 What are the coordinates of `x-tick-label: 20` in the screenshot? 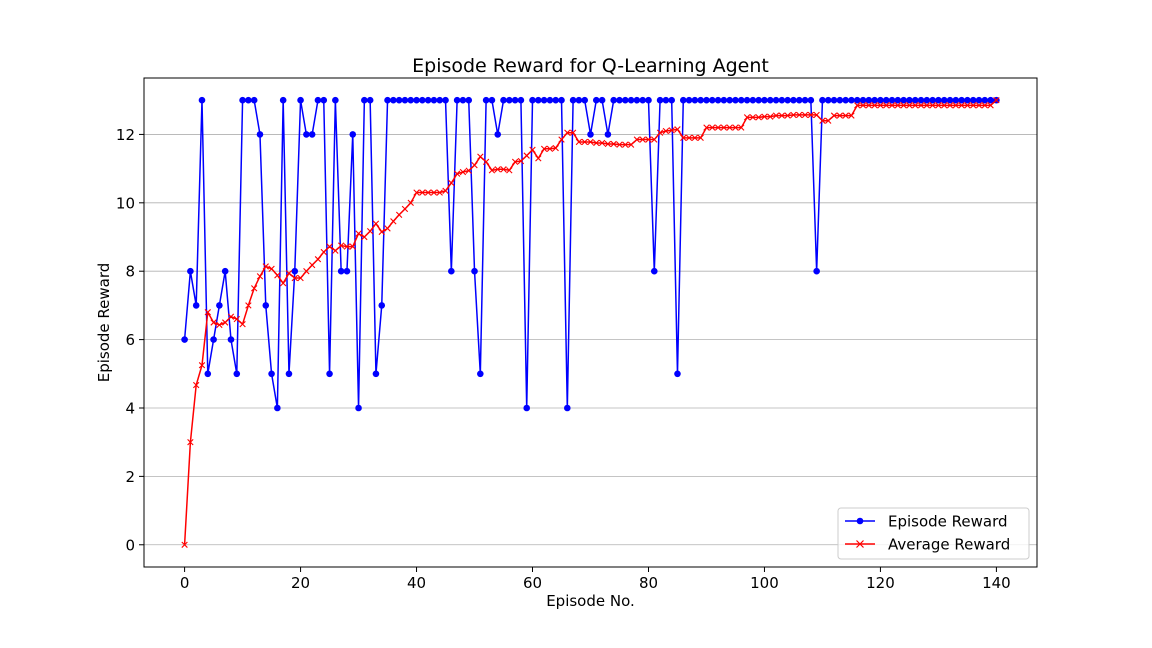 It's located at (300, 583).